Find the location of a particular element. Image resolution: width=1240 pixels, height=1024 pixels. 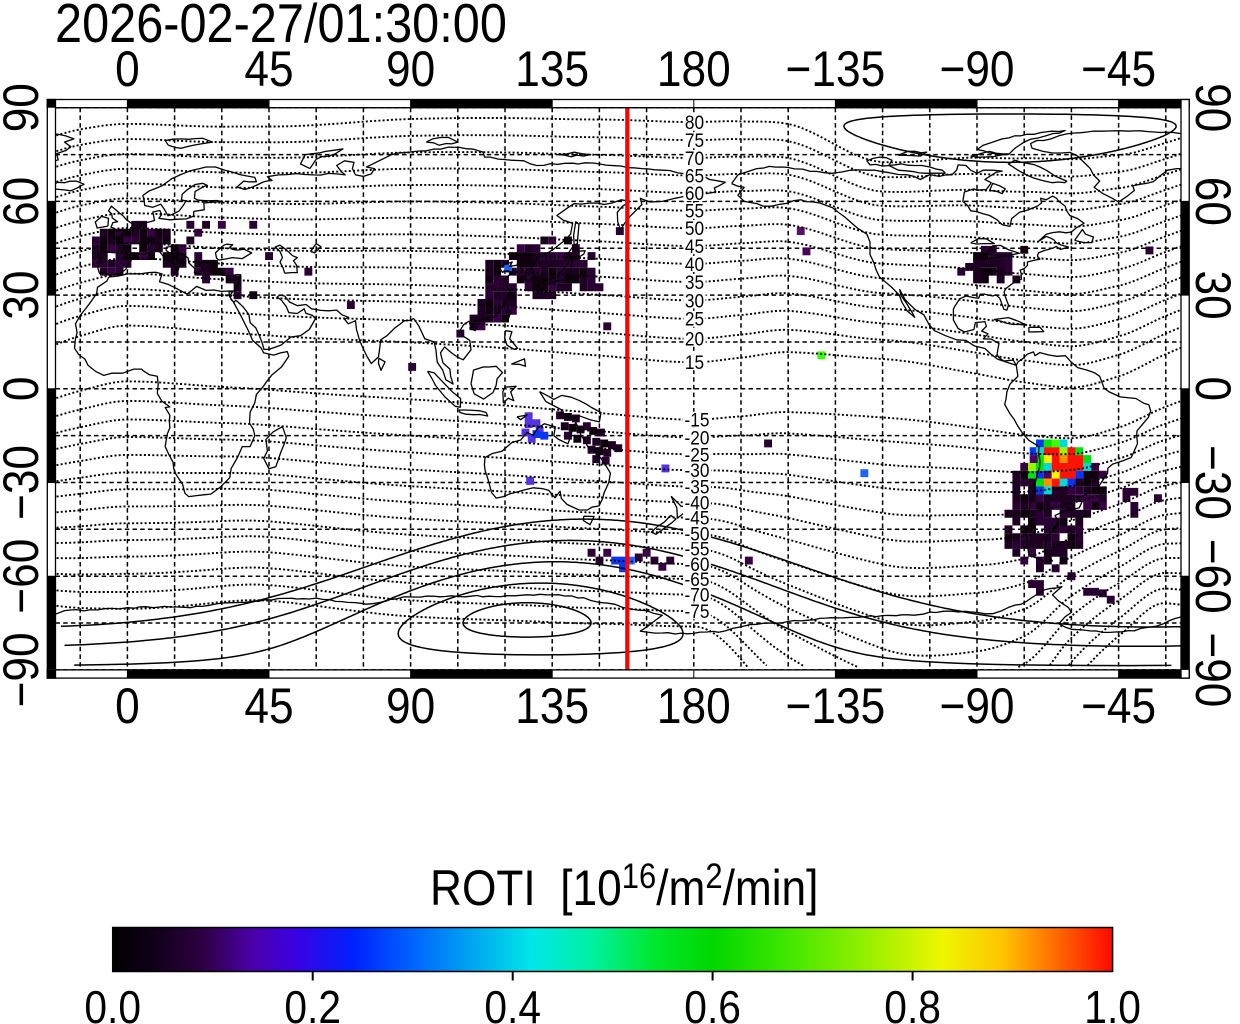

svg-text: 70 is located at coordinates (694, 159).